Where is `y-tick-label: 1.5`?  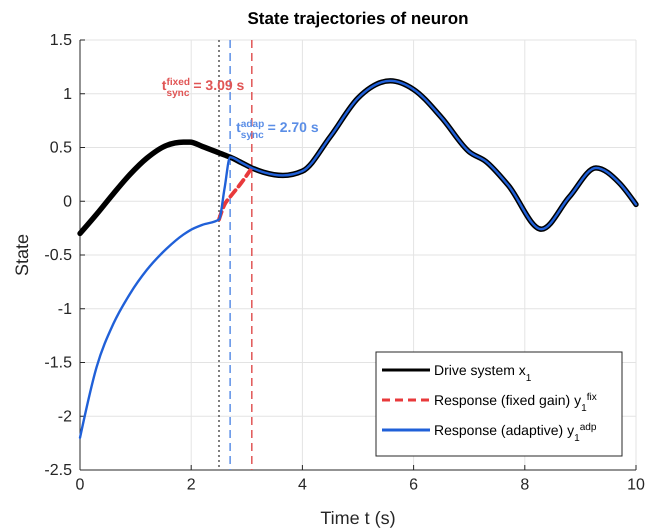
y-tick-label: 1.5 is located at coordinates (61, 41).